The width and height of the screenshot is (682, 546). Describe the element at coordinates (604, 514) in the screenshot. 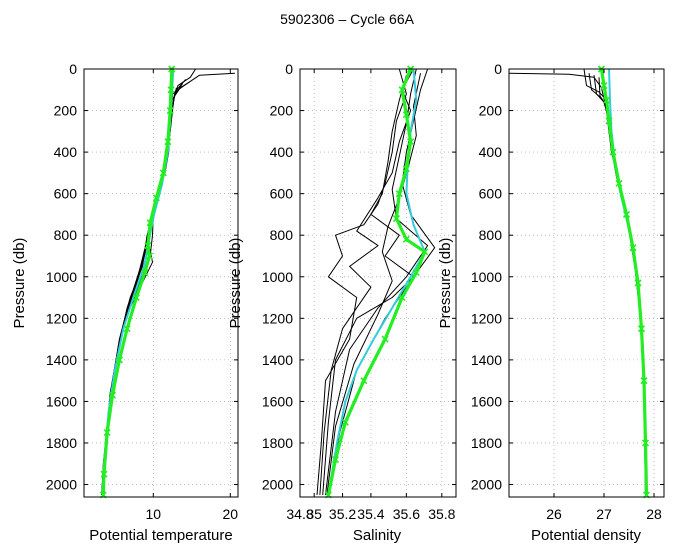

I see `dens-xtick-label: 27` at that location.